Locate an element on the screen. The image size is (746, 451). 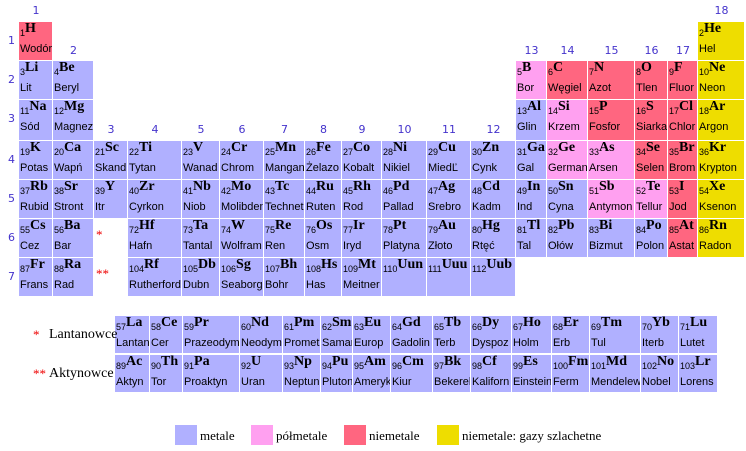
element-cell-zr: 40Zr Cyrkon is located at coordinates (154, 199).